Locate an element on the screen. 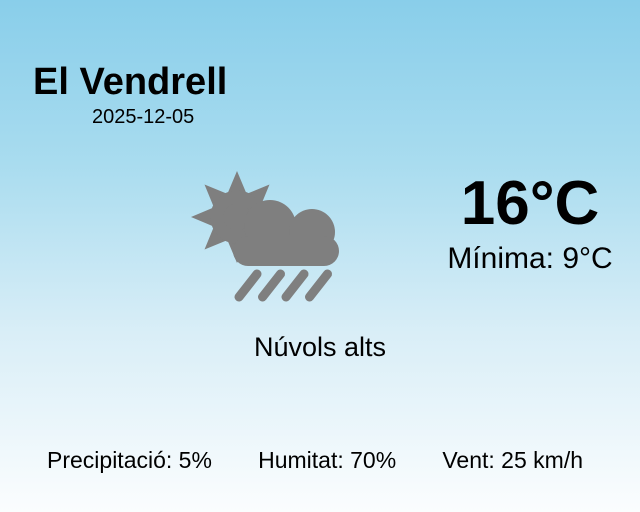 The height and width of the screenshot is (512, 640). minimum-temperature: Mínima: 9°C is located at coordinates (530, 258).